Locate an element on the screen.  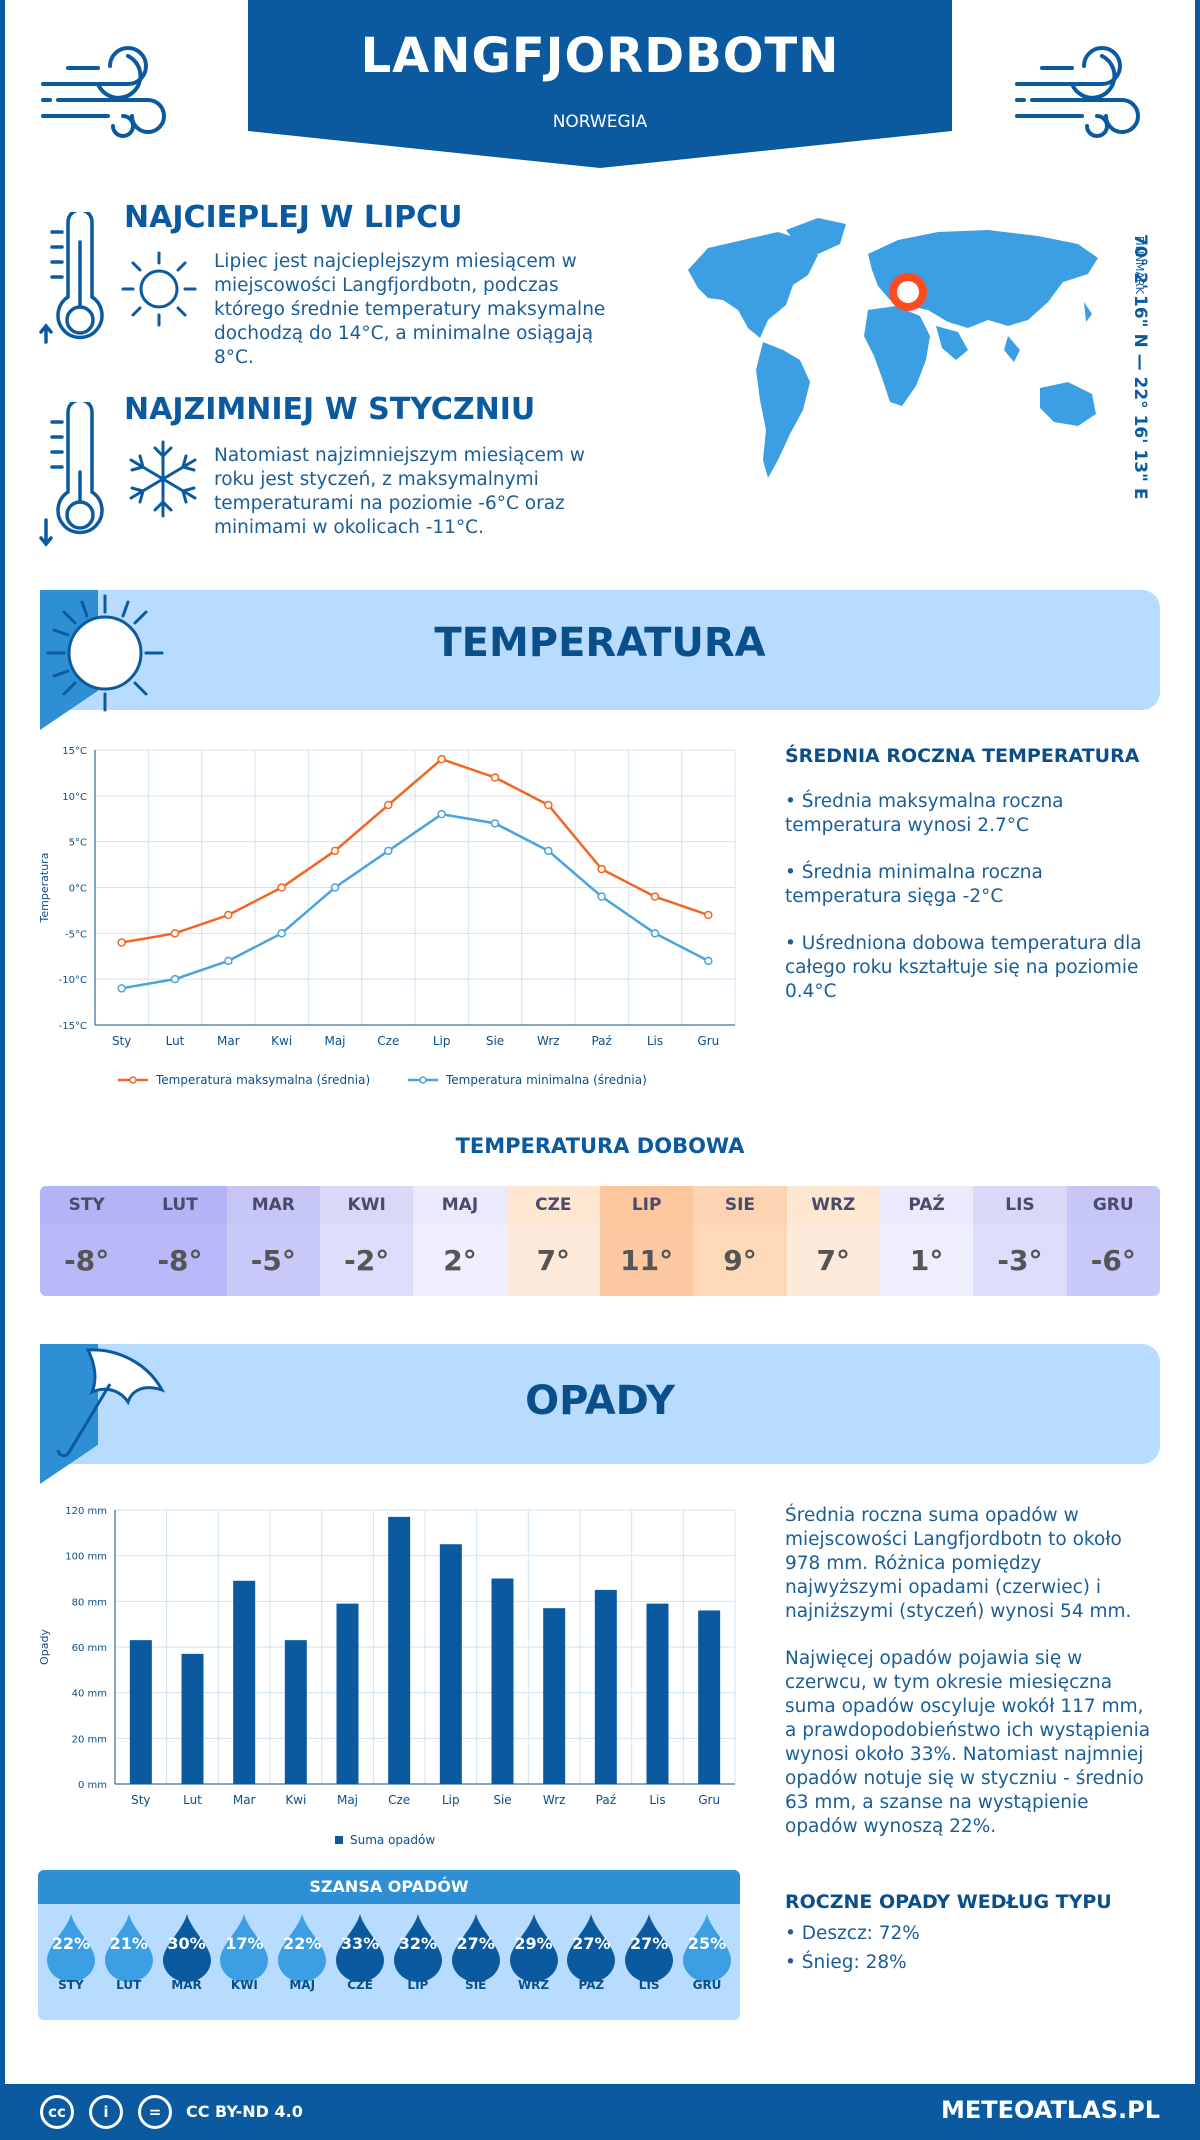
thermometer-cold-icon is located at coordinates (71, 474).